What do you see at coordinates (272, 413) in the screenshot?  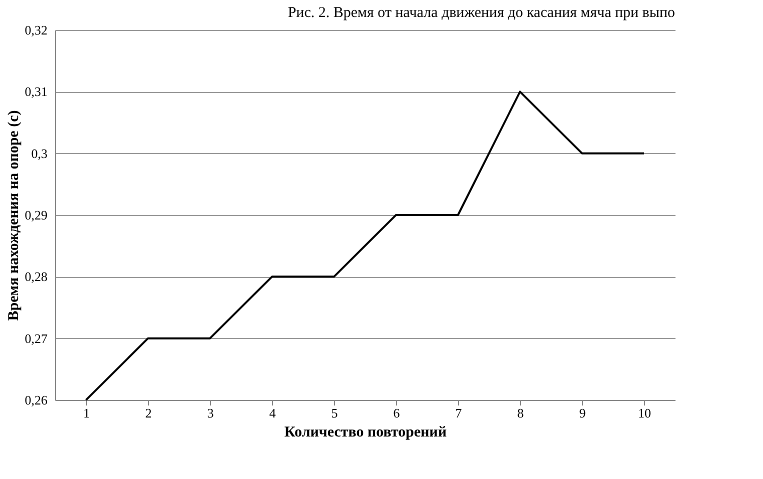 I see `x-tick-label: 4` at bounding box center [272, 413].